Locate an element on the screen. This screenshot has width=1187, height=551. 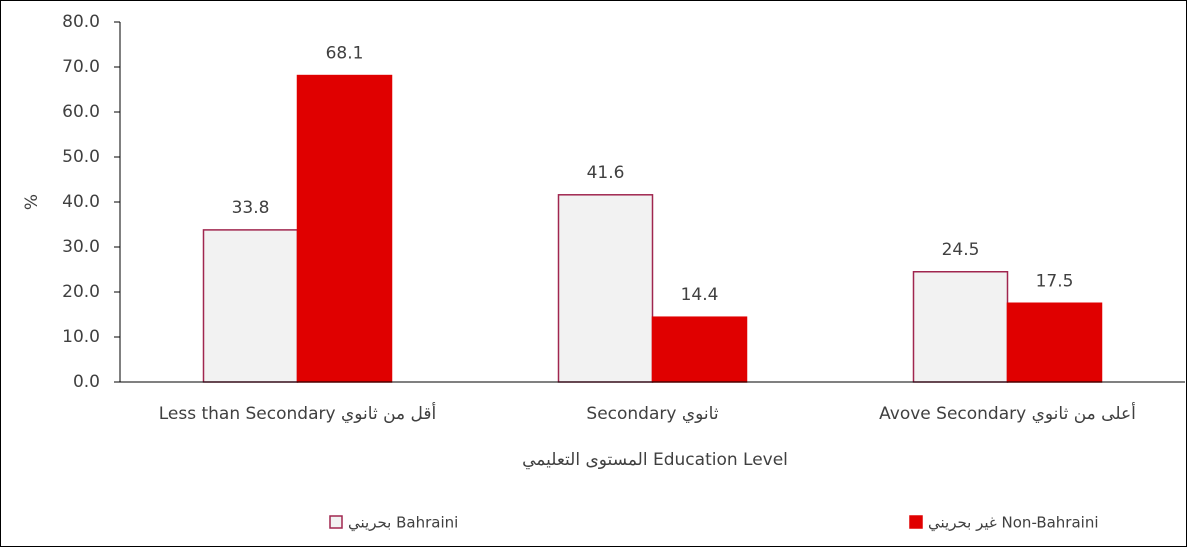
y-axis-label: % is located at coordinates (32, 202).